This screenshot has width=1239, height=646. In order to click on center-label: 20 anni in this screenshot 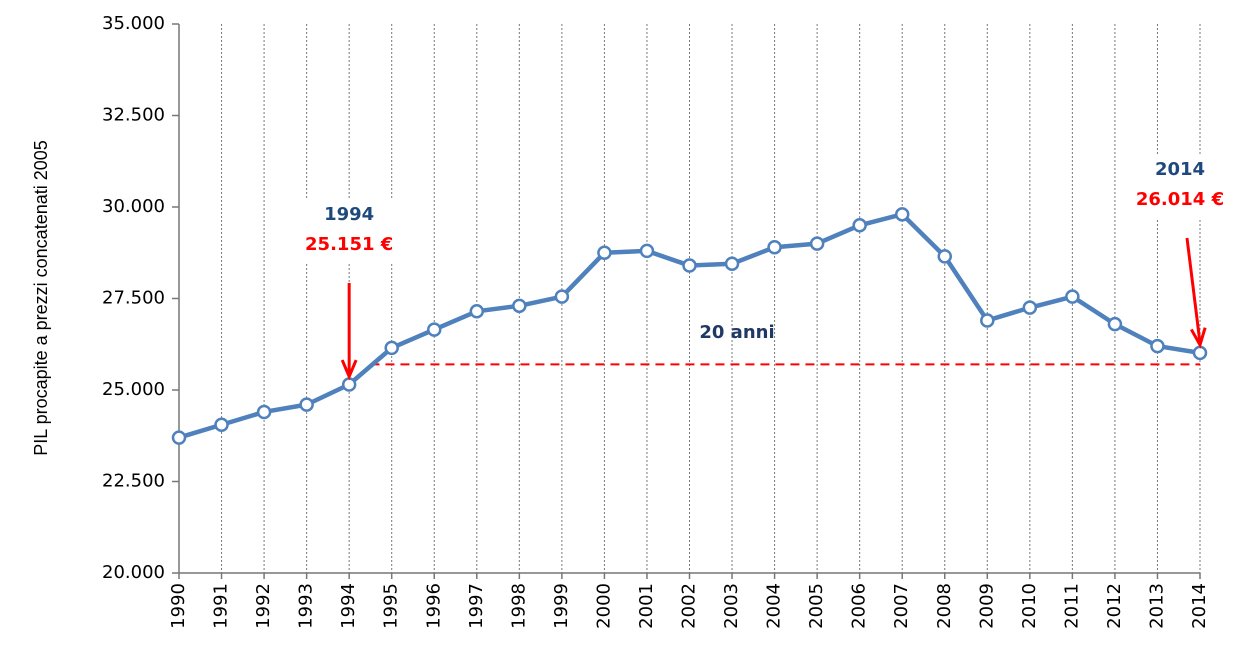, I will do `click(736, 332)`.